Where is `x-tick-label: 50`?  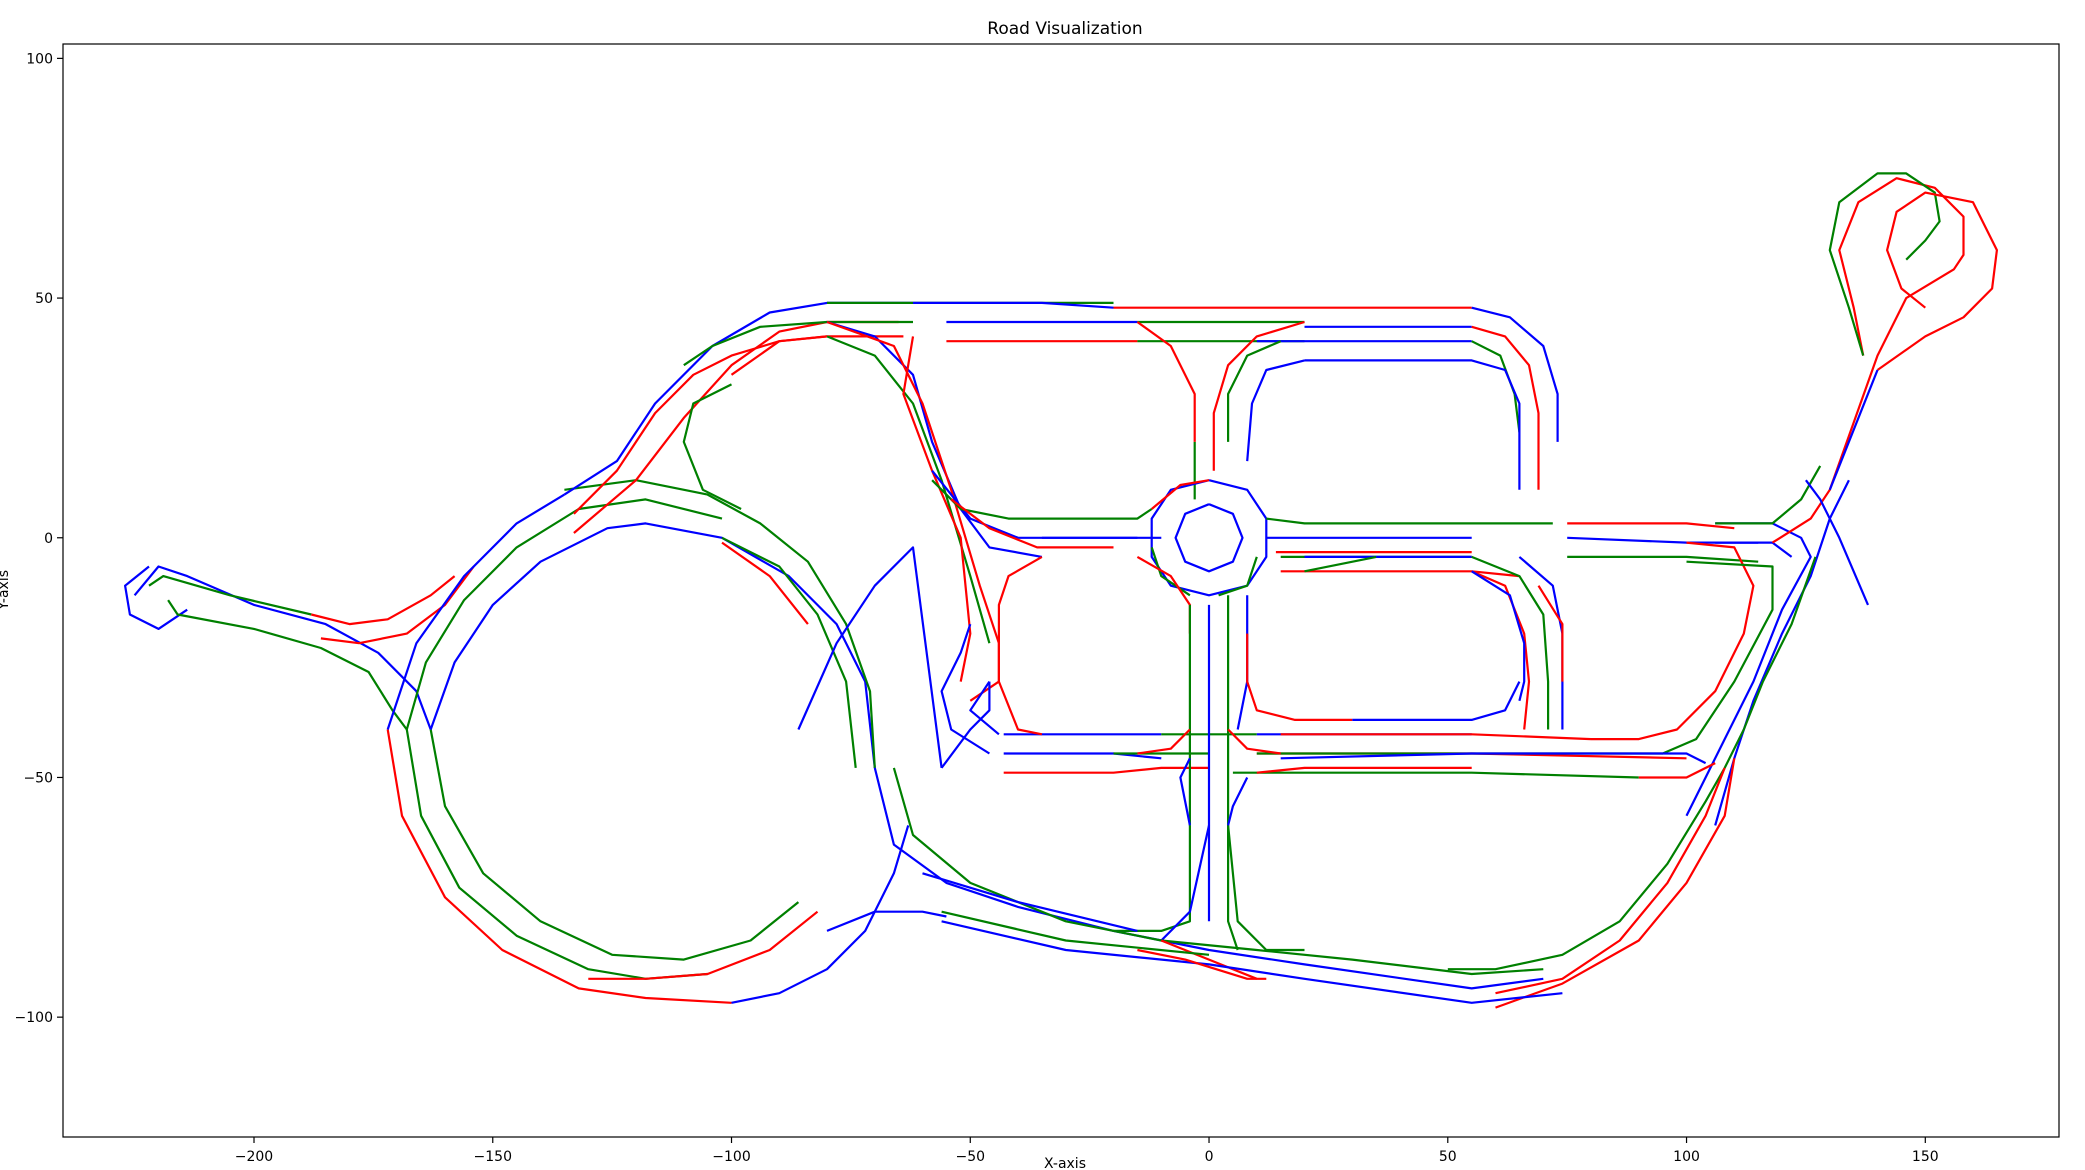 x-tick-label: 50 is located at coordinates (1448, 1157).